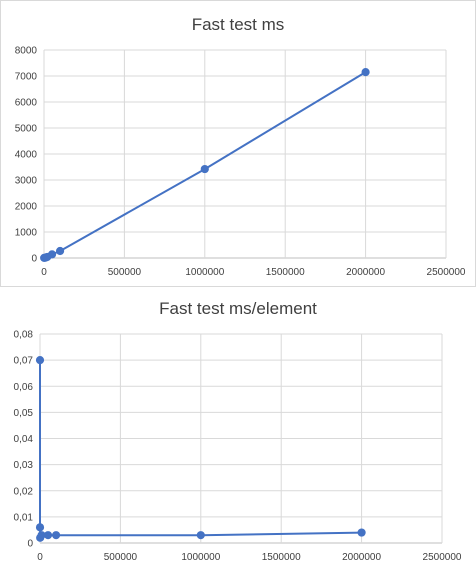 Image resolution: width=476 pixels, height=573 pixels. What do you see at coordinates (24, 413) in the screenshot?
I see `y-tick-label: 0,05` at bounding box center [24, 413].